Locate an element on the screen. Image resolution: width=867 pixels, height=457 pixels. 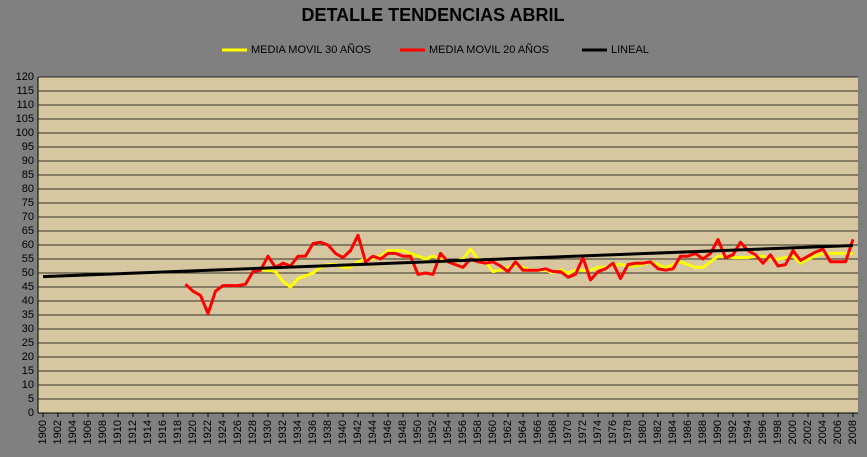
x-tick-label: 1942 is located at coordinates (358, 432).